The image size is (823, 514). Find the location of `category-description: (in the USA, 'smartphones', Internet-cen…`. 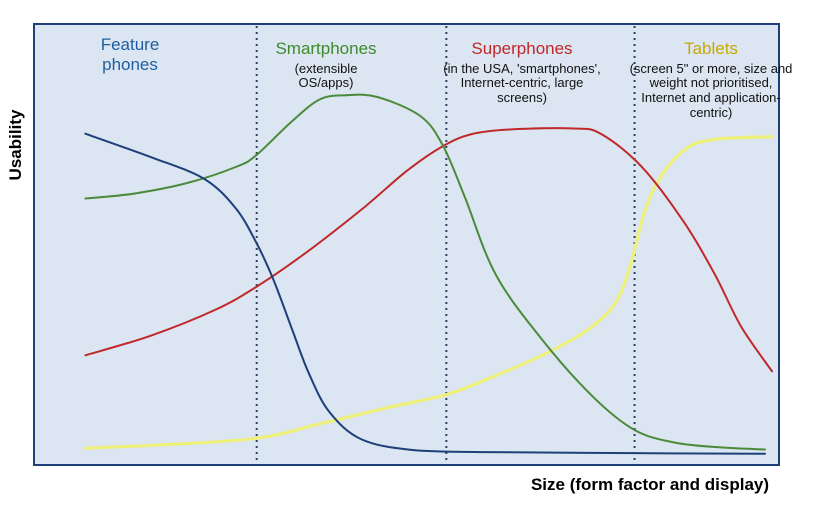

category-description: (in the USA, 'smartphones', Internet-cen… is located at coordinates (522, 83).